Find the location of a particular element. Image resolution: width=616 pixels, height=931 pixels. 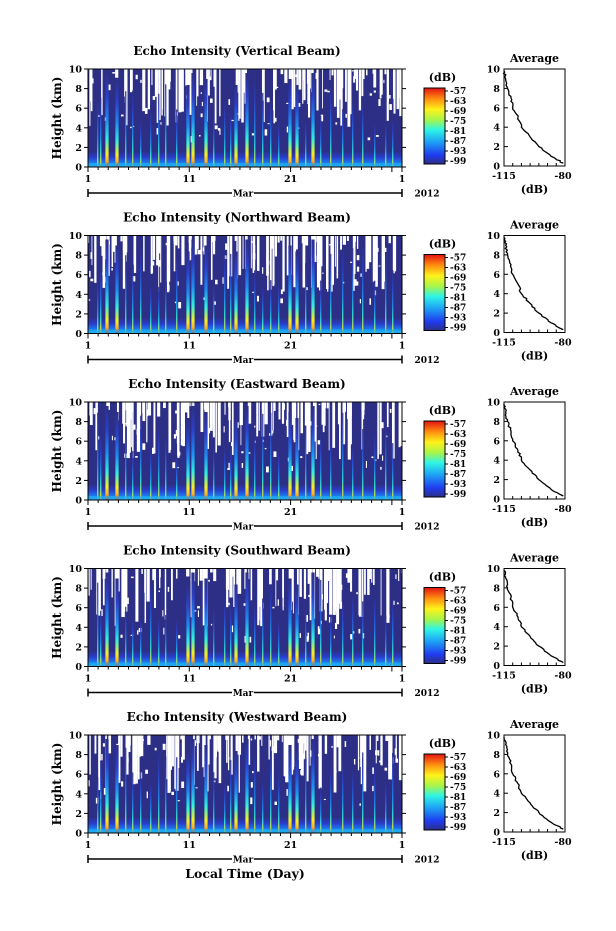

colorbar-tick-label: -63 is located at coordinates (458, 102).